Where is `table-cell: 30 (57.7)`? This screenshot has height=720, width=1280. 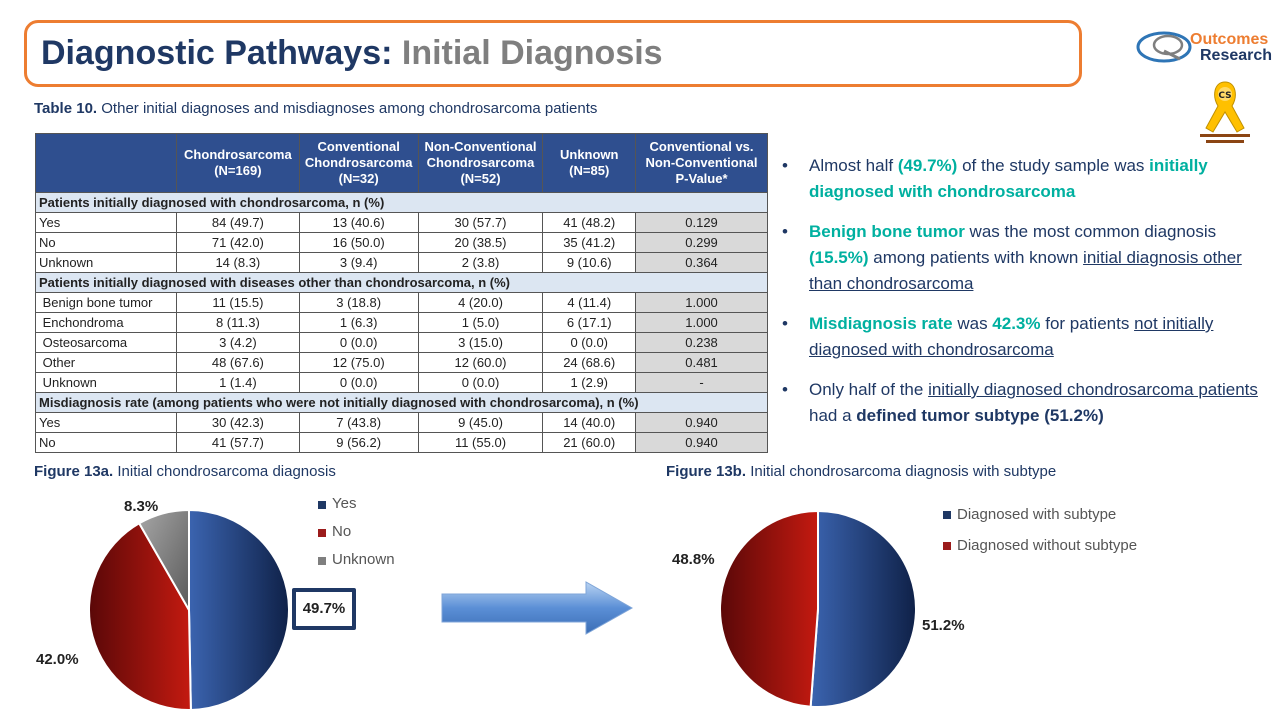
table-cell: 30 (57.7) is located at coordinates (480, 222).